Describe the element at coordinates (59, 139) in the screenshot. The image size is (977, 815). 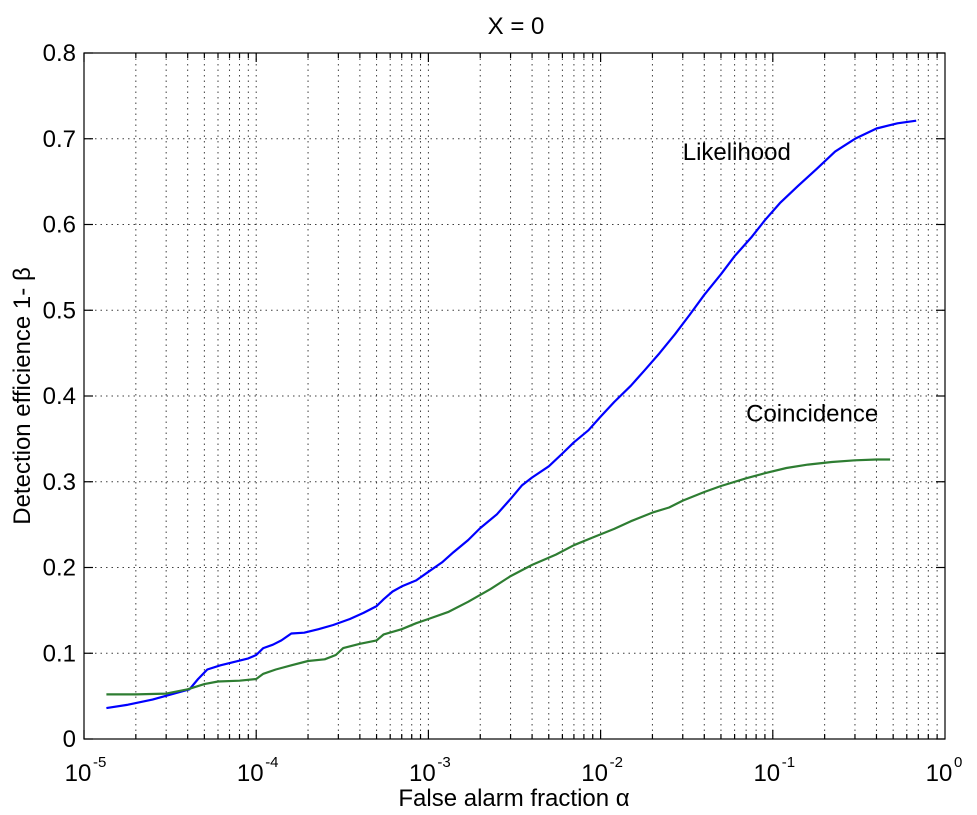
I see `y-tick-label: 0.7` at that location.